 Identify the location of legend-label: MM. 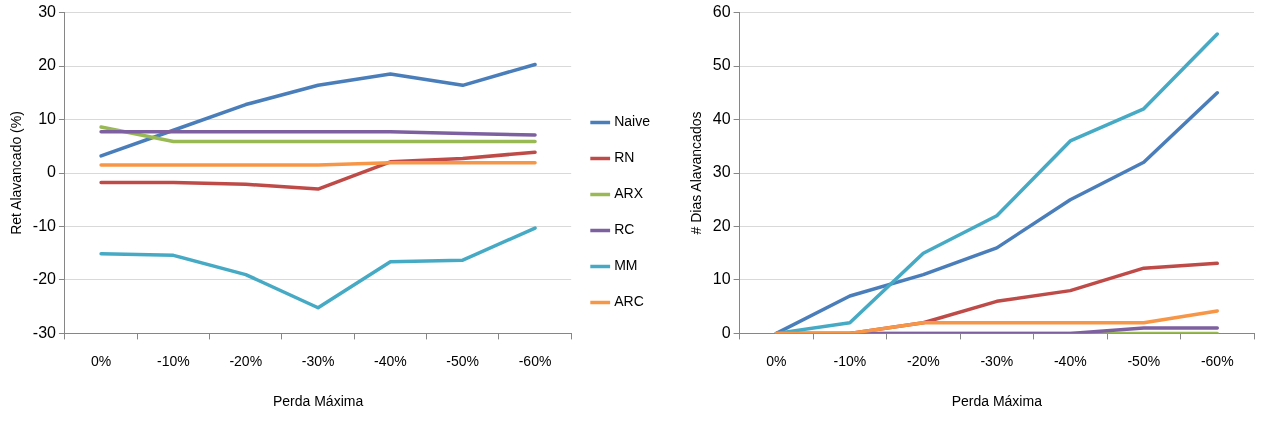
(626, 265).